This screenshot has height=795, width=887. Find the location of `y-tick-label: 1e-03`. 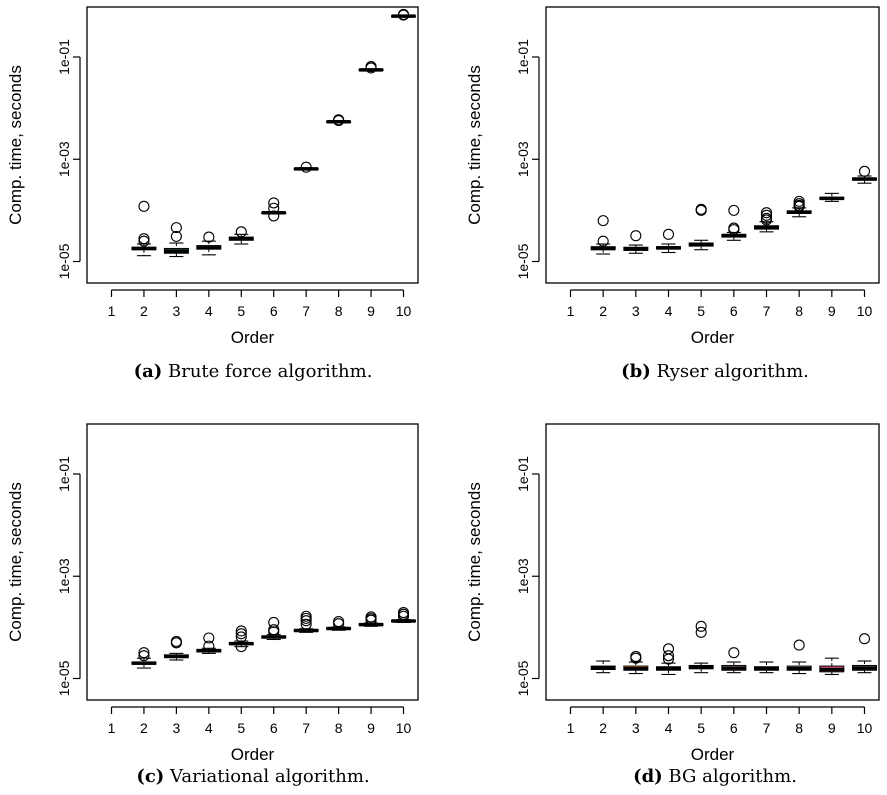

y-tick-label: 1e-03 is located at coordinates (523, 576).